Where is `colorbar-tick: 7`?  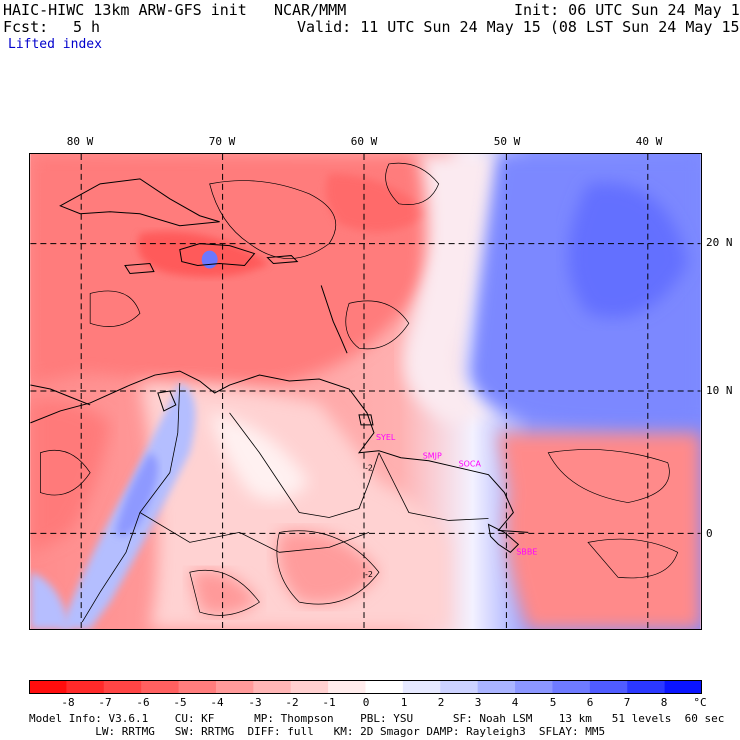
colorbar-tick: 7 is located at coordinates (627, 702).